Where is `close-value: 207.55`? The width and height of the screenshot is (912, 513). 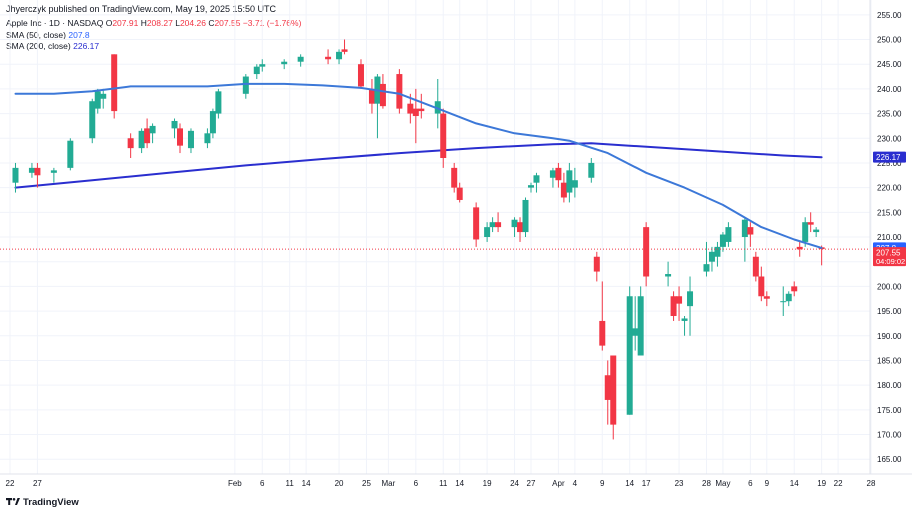 close-value: 207.55 is located at coordinates (227, 23).